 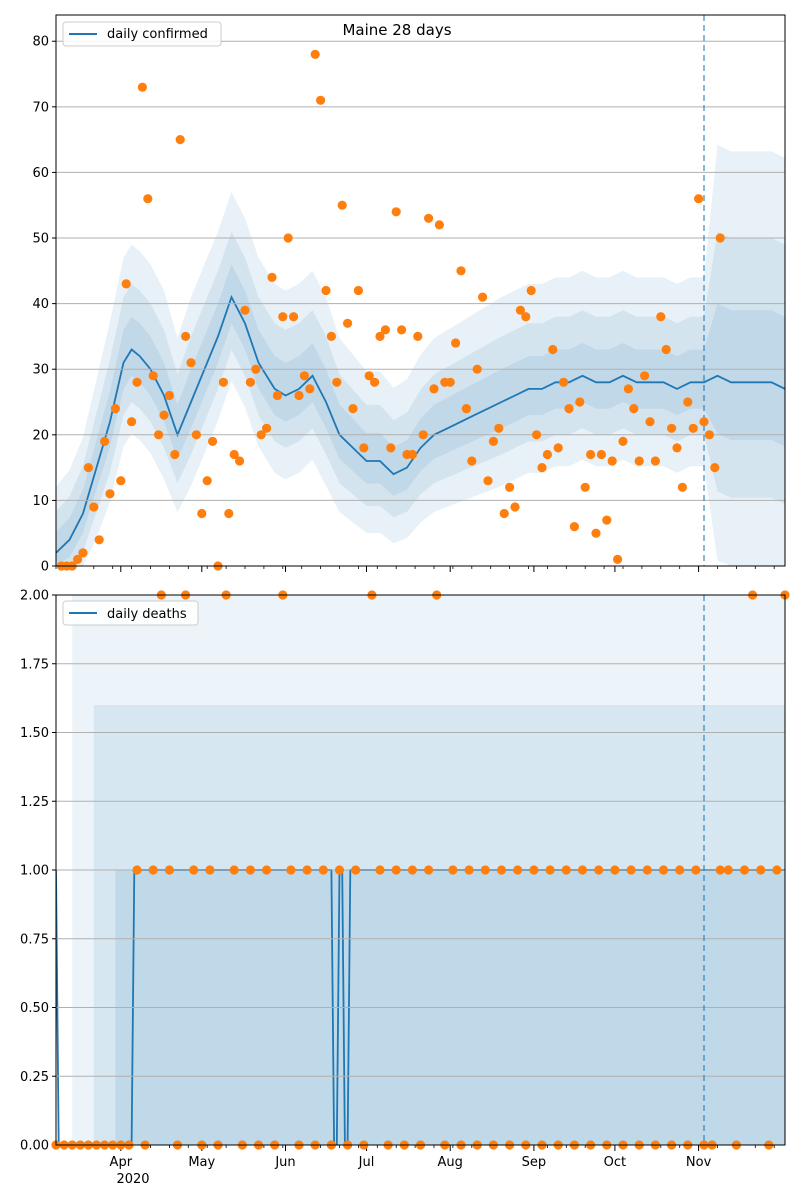 What do you see at coordinates (121, 1162) in the screenshot?
I see `x-tick-label: Apr` at bounding box center [121, 1162].